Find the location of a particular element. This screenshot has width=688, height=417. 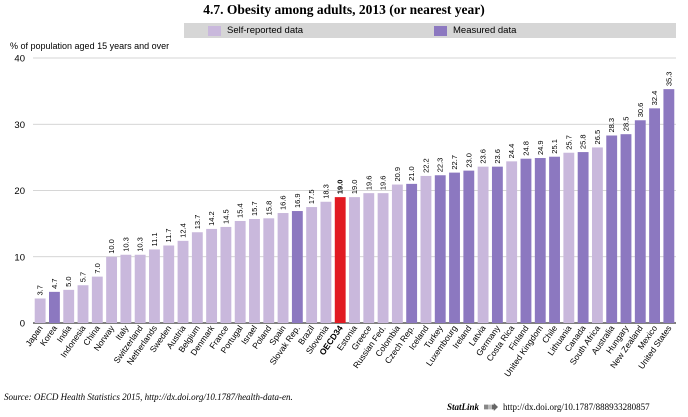

bar-iceland is located at coordinates (426, 249).